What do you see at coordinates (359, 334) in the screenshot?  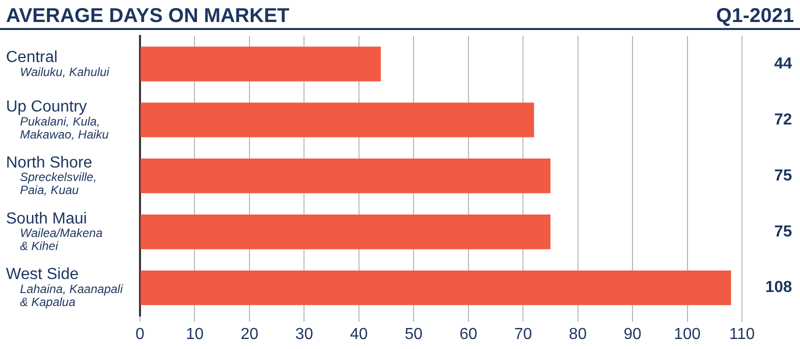 I see `x-tick-label: 40` at bounding box center [359, 334].